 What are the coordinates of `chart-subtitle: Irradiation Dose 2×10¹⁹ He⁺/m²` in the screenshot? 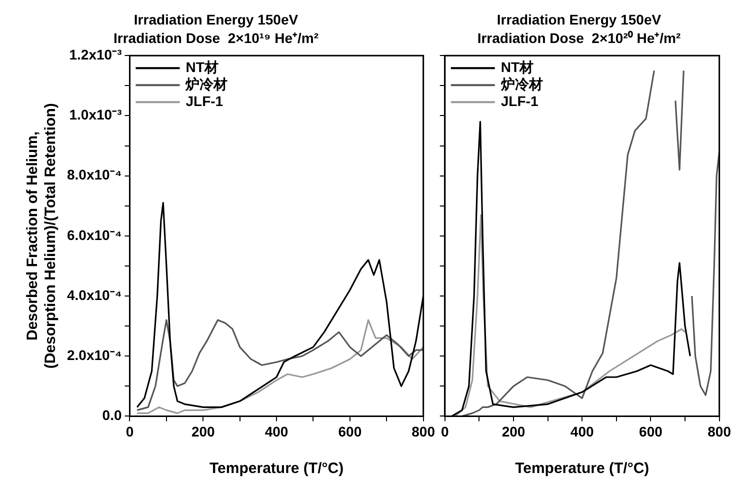 It's located at (216, 38).